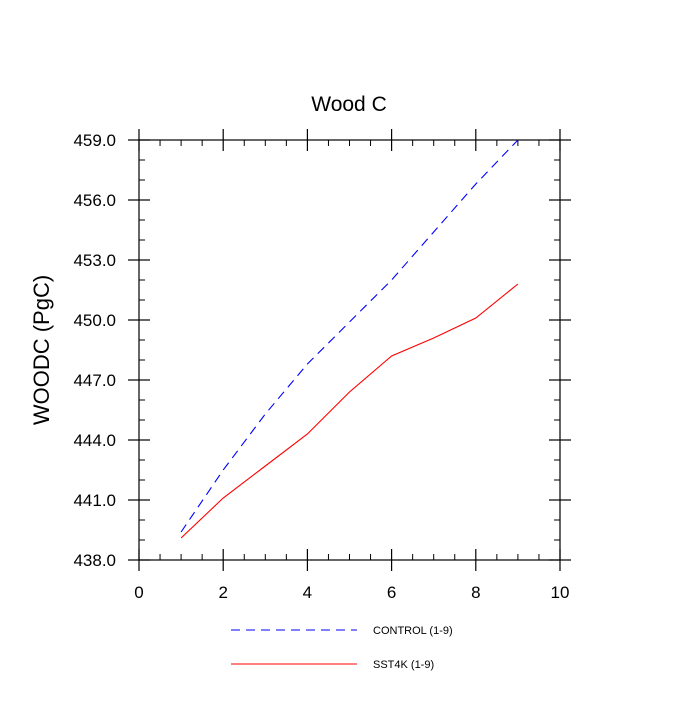 The height and width of the screenshot is (705, 700). I want to click on y-tick-label: 459.0, so click(94, 140).